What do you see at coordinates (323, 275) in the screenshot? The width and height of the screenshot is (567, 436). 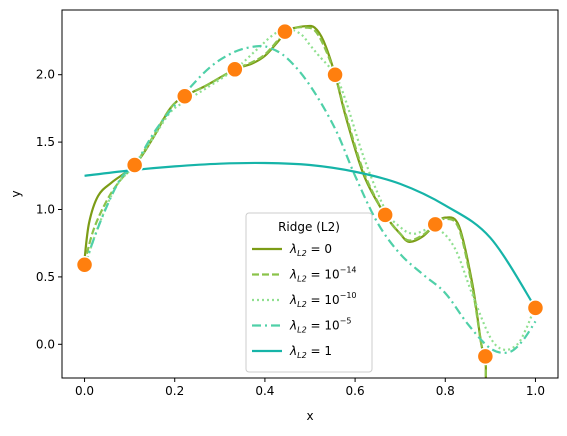 I see `legend-label-2: λL2 = 10−14` at bounding box center [323, 275].